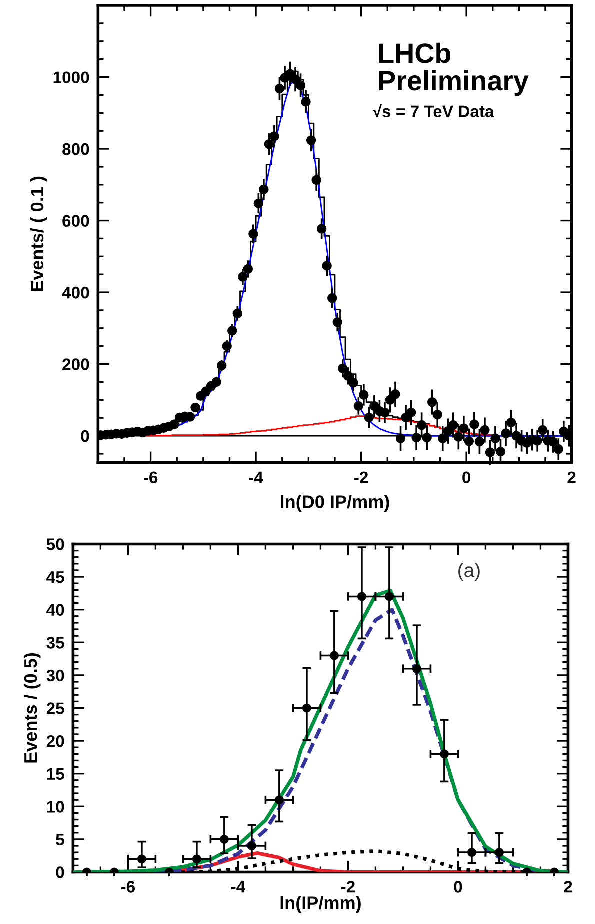 This screenshot has width=595, height=924. What do you see at coordinates (454, 83) in the screenshot?
I see `annotation: Preliminary` at bounding box center [454, 83].